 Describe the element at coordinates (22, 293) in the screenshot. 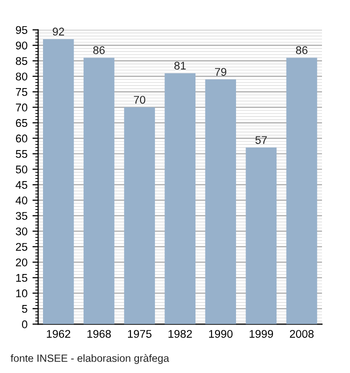

I see `y-tick-label: 10` at that location.